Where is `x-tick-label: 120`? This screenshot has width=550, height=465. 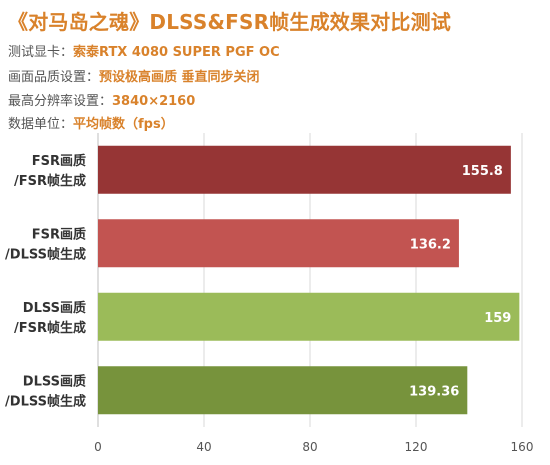 x-tick-label: 120 is located at coordinates (416, 447).